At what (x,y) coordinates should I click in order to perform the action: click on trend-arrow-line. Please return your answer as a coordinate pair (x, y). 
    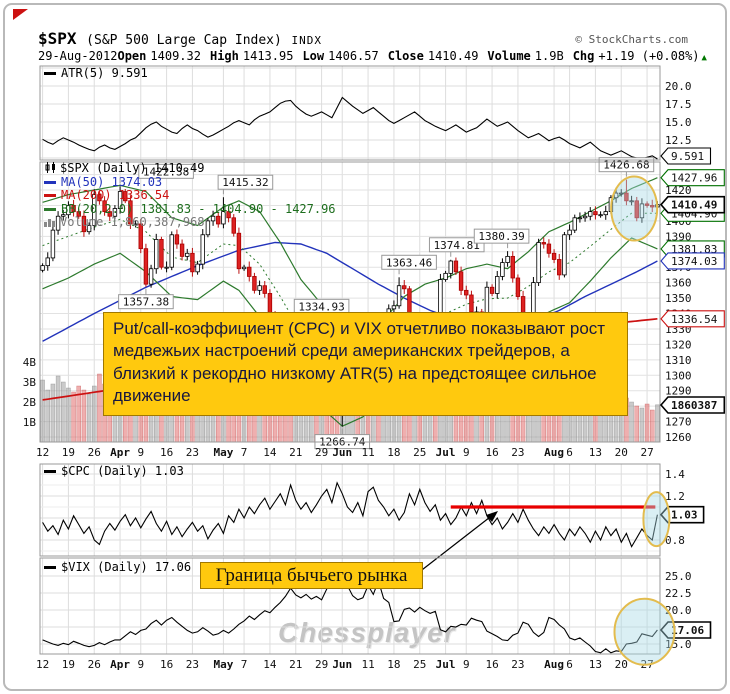
    Looking at the image, I should click on (456, 543).